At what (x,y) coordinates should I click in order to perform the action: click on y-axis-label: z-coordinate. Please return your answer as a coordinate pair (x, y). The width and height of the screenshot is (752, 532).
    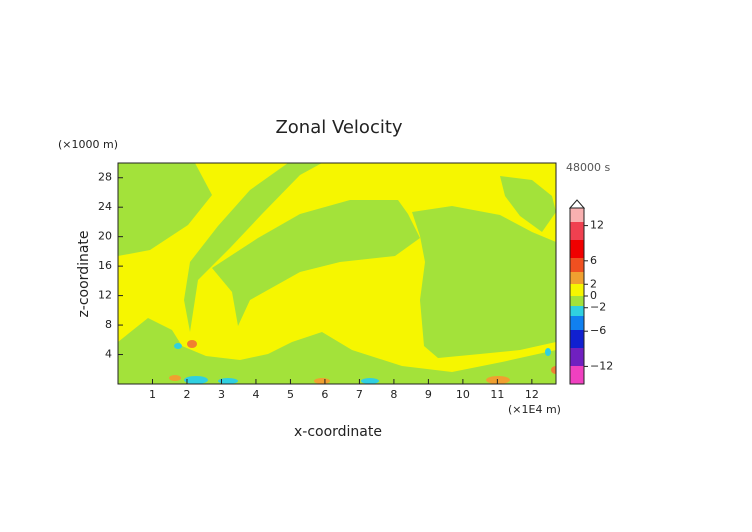
    Looking at the image, I should click on (84, 273).